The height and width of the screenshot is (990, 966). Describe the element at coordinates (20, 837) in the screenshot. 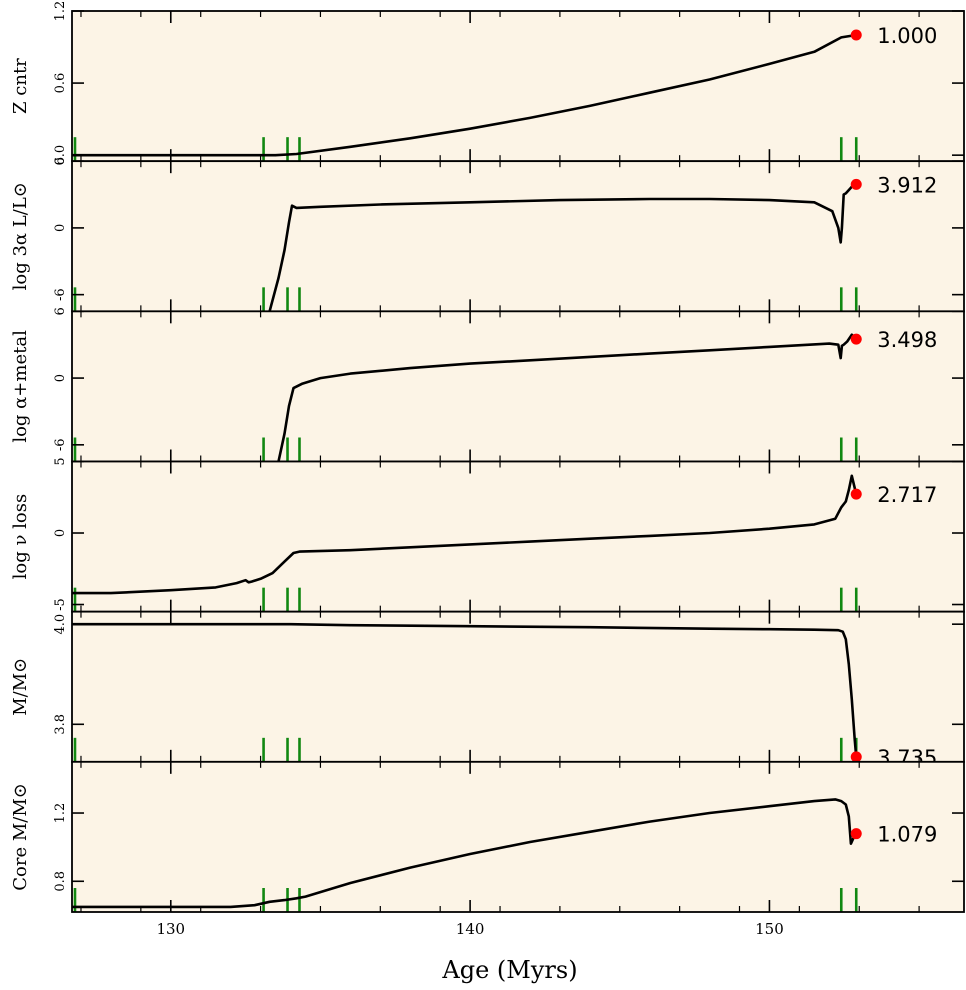

I see `y-axis-label: Core M/M⊙` at that location.